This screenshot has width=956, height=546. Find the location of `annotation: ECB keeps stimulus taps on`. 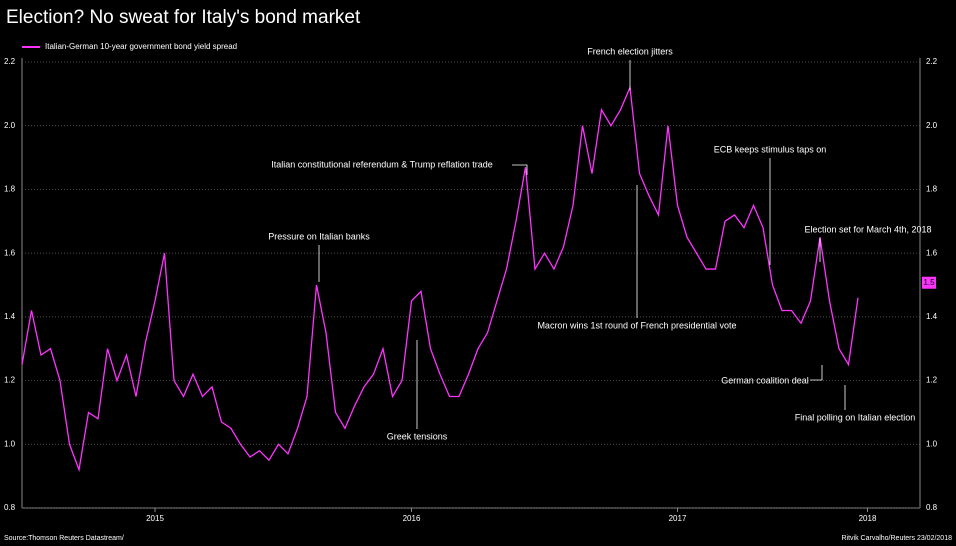

annotation: ECB keeps stimulus taps on is located at coordinates (770, 149).